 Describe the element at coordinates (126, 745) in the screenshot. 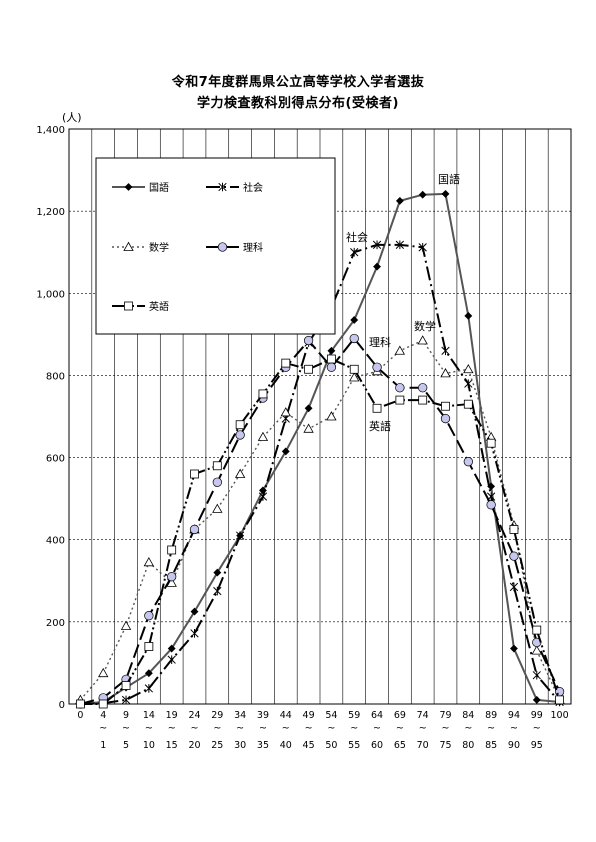

I see `x-tick-label-end: 5` at that location.